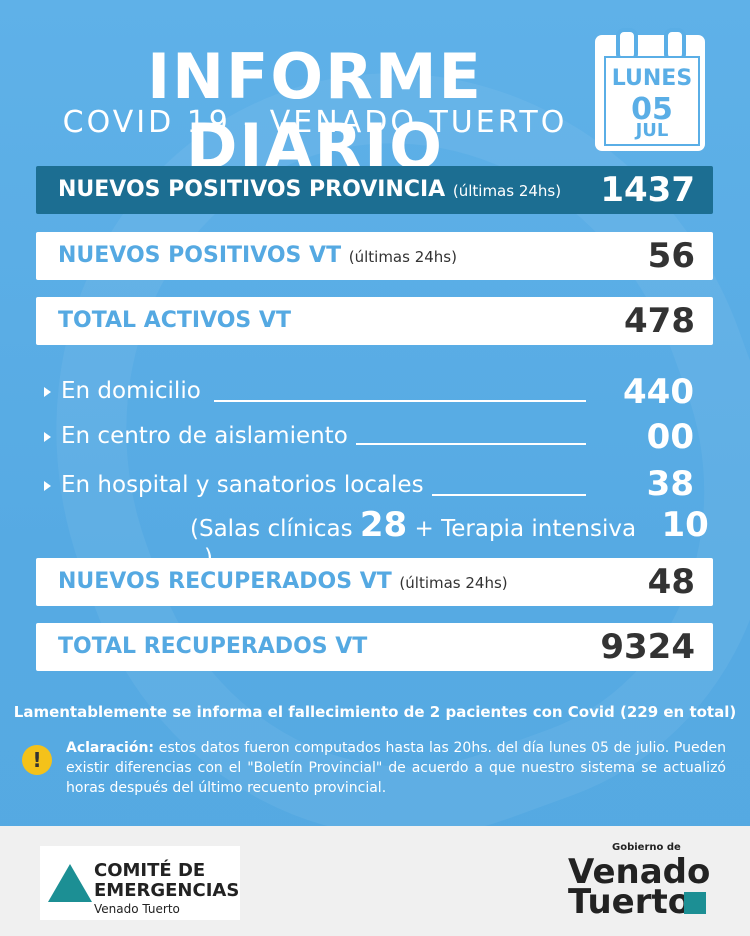 Image resolution: width=750 pixels, height=936 pixels. Describe the element at coordinates (374, 647) in the screenshot. I see `recuperados-total-bar: TOTAL RECUPERADOS VT 9324` at that location.